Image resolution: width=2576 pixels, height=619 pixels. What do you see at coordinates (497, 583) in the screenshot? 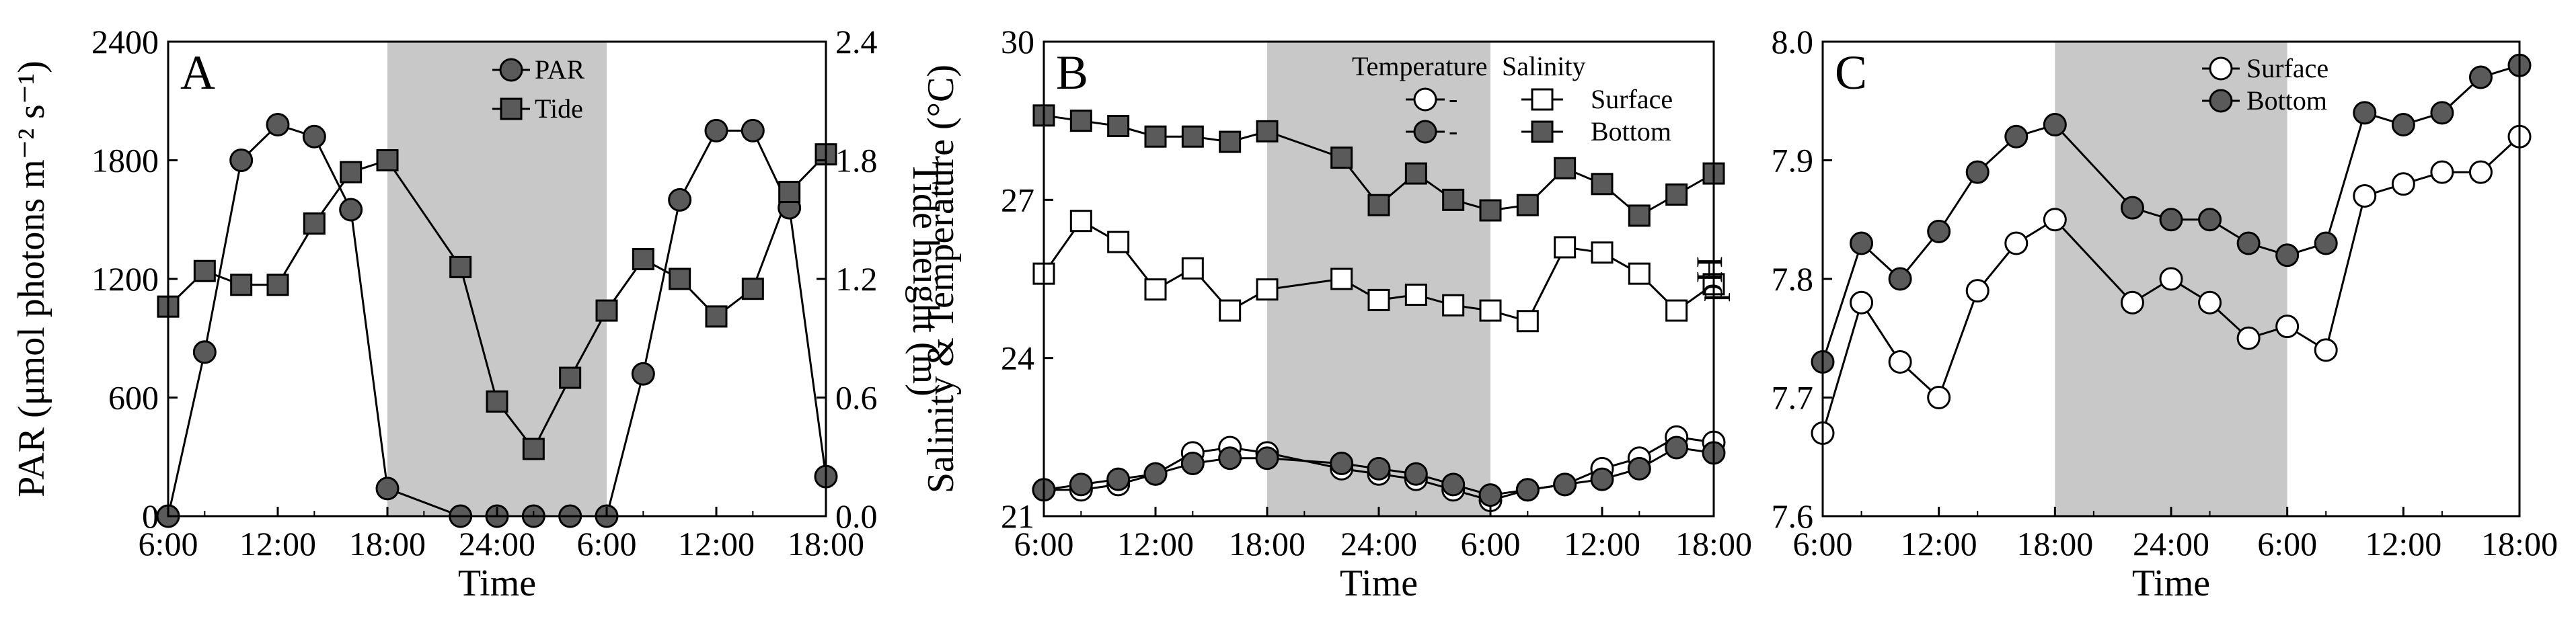
I see `x-axis-title: Time` at bounding box center [497, 583].